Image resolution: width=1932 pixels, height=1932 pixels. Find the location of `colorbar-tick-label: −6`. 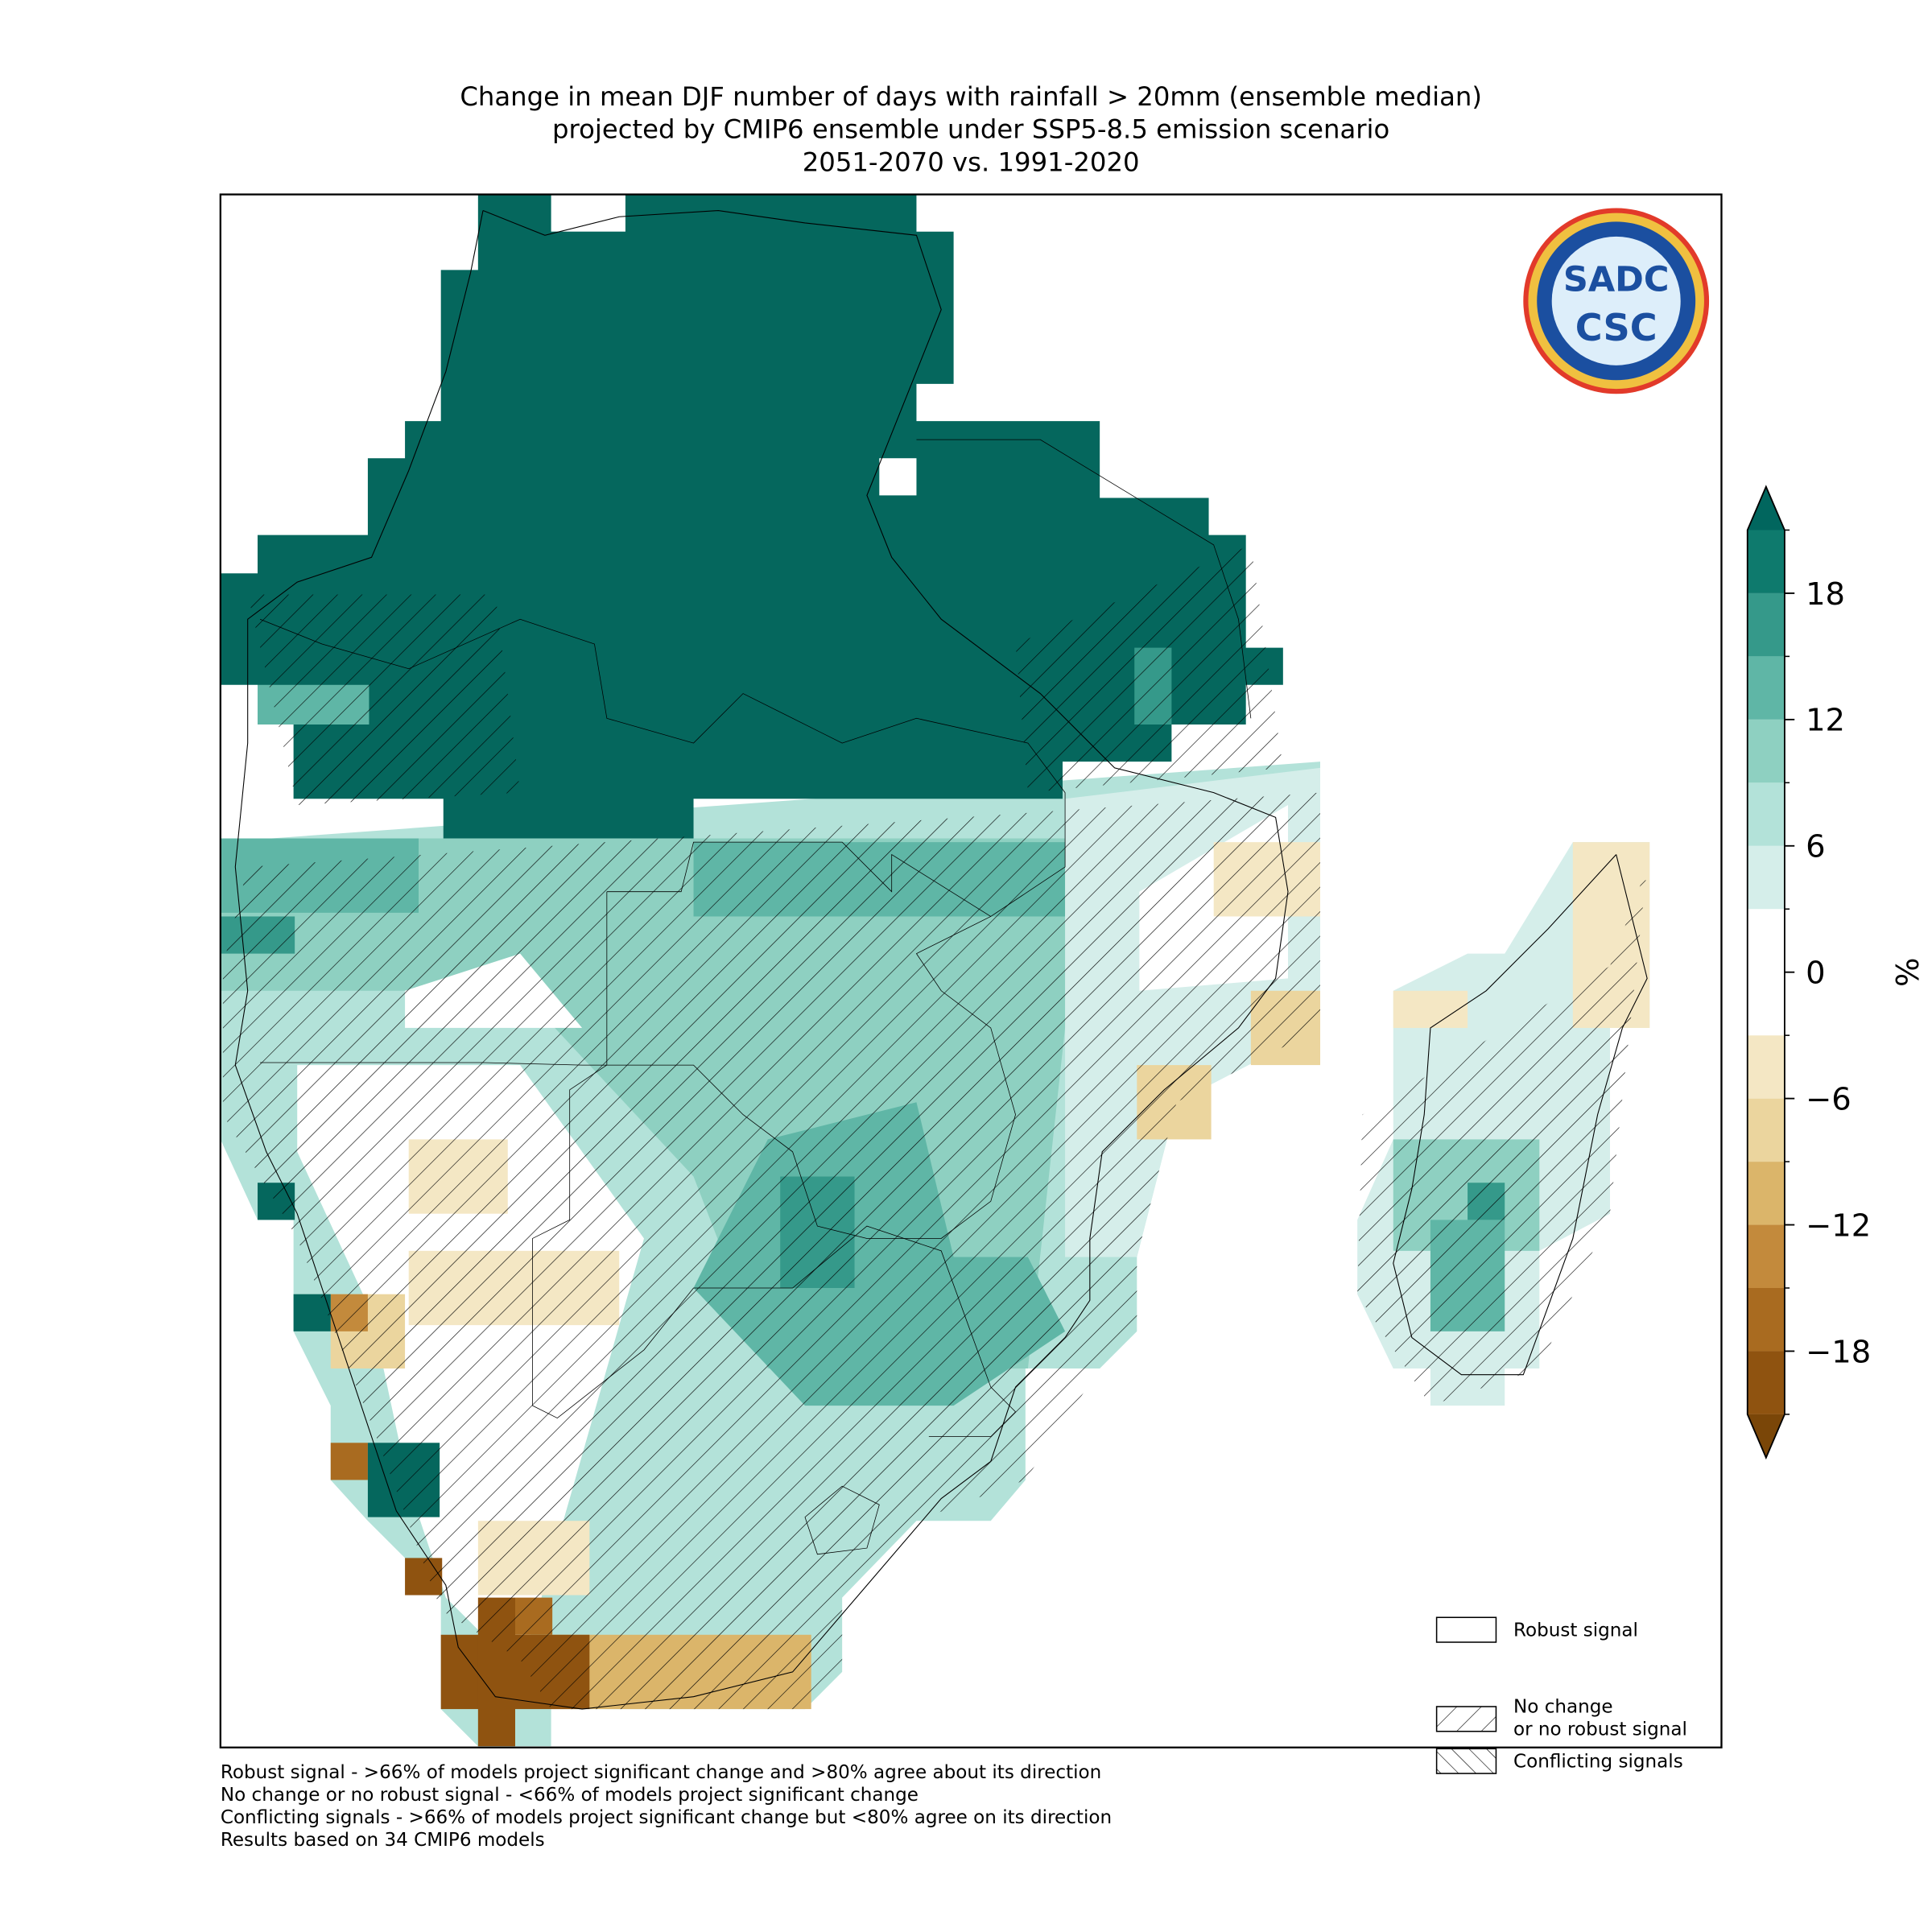

colorbar-tick-label: −6 is located at coordinates (1829, 1099).